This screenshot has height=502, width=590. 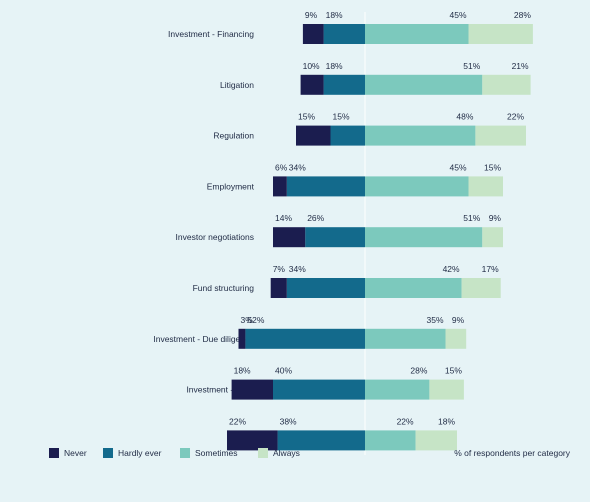 What do you see at coordinates (424, 237) in the screenshot?
I see `bar-sometimes-investor-negotiations` at bounding box center [424, 237].